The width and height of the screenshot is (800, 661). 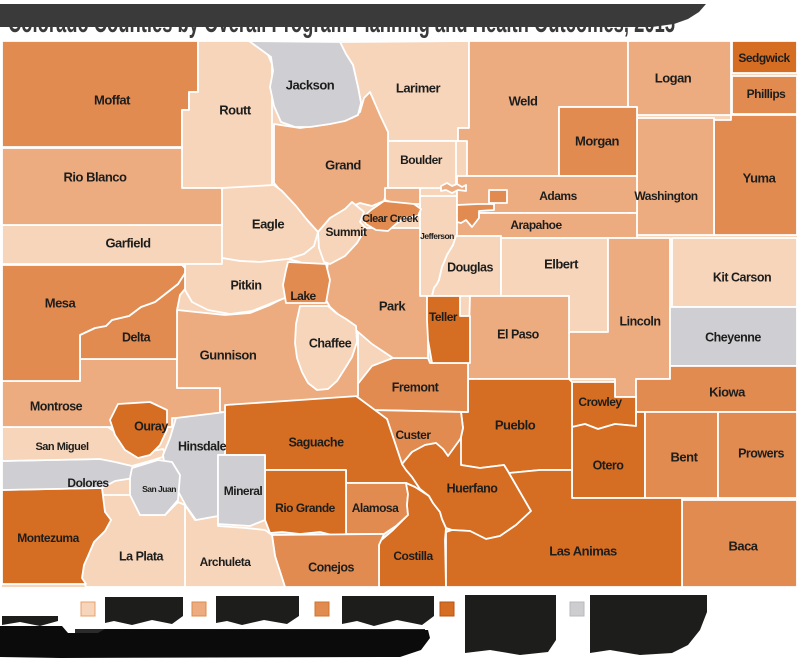 I want to click on svg-text: Elbert, so click(x=561, y=264).